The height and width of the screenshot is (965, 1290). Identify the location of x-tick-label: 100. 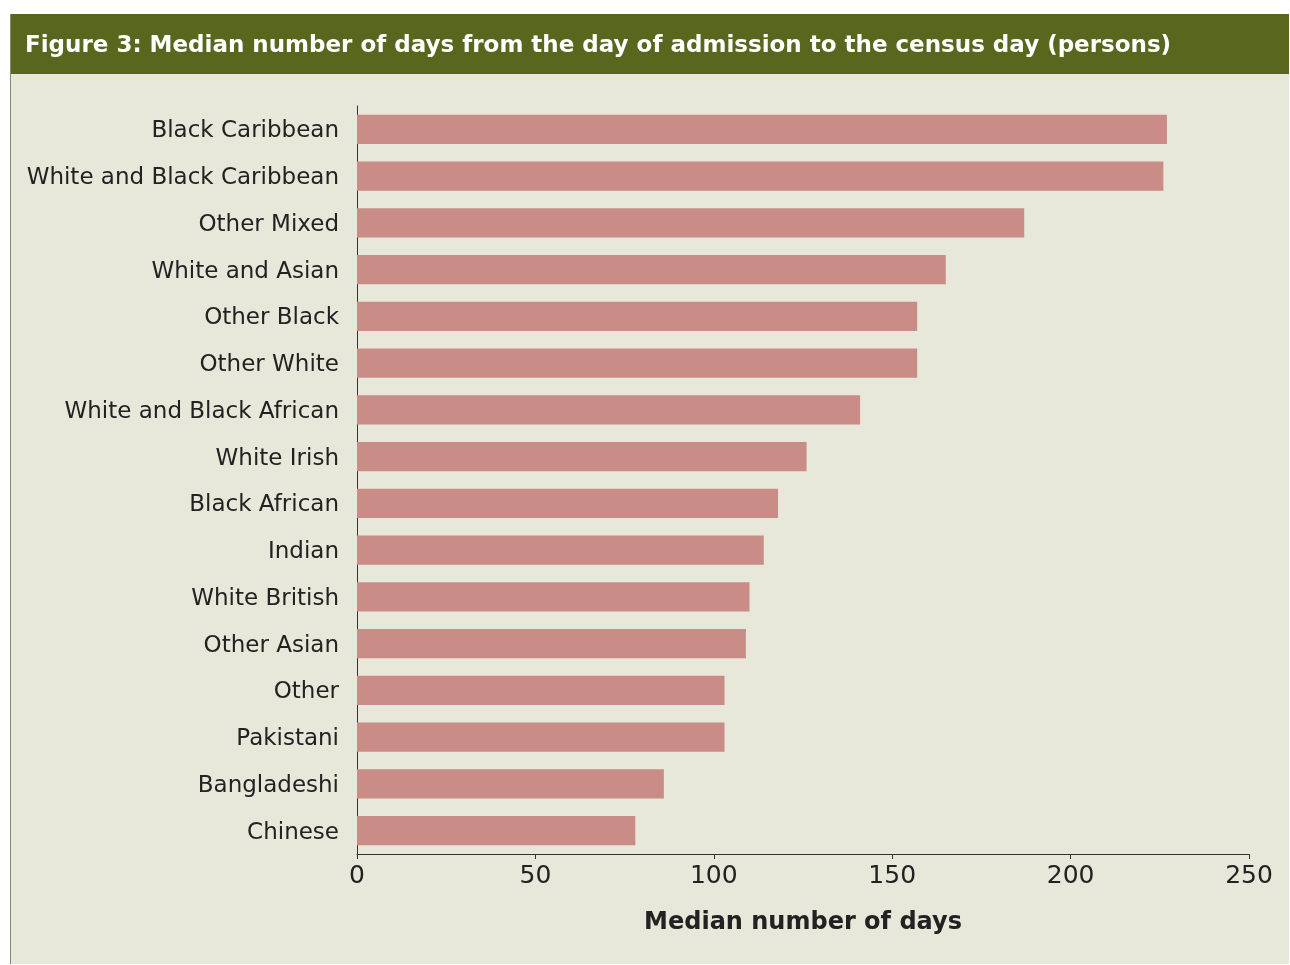
(713, 874).